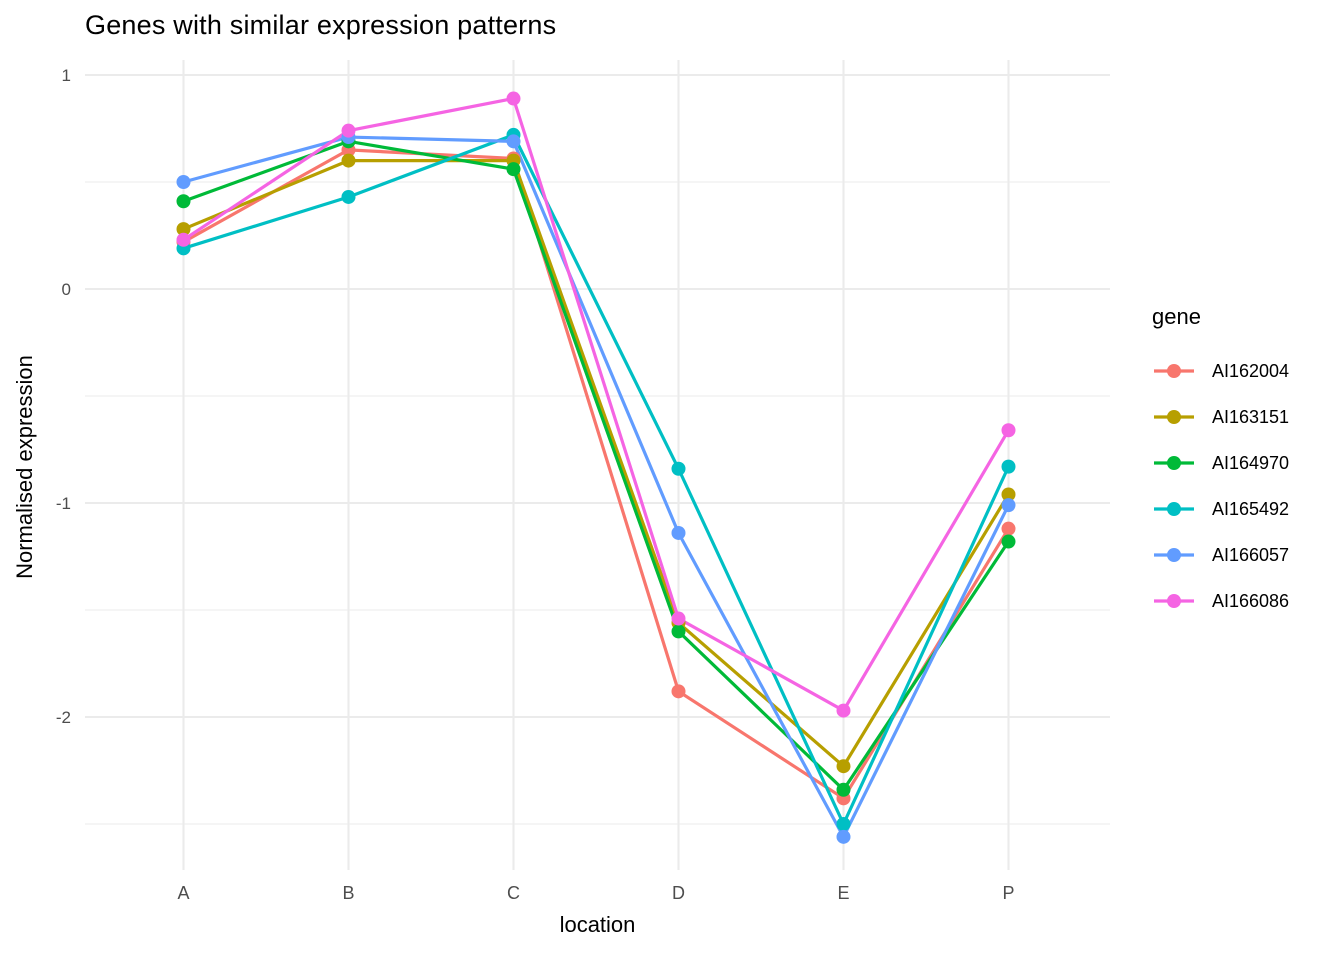 The width and height of the screenshot is (1344, 960). Describe the element at coordinates (348, 893) in the screenshot. I see `x-tick-label: B` at that location.